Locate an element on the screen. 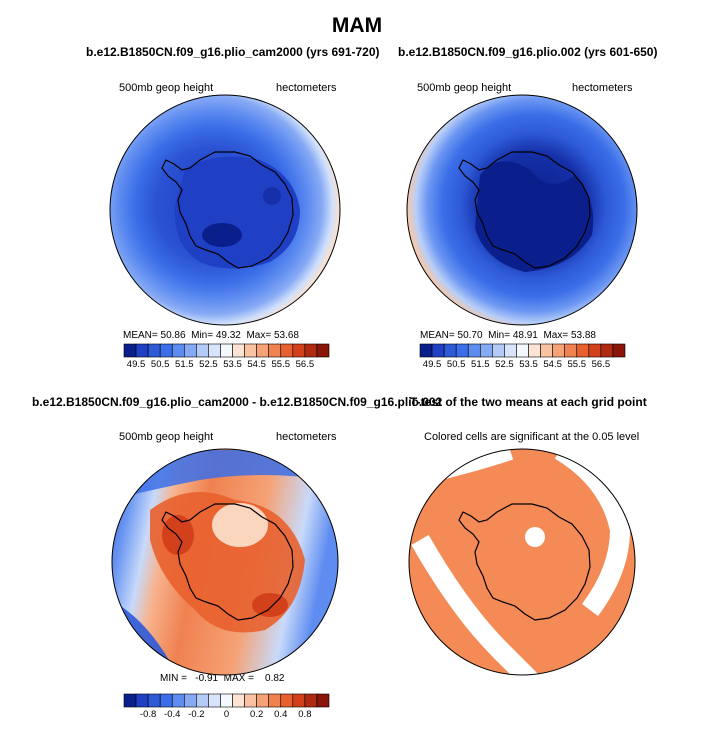 Image resolution: width=714 pixels, height=752 pixels. colorbar1-tick-label: 56.5 is located at coordinates (305, 364).